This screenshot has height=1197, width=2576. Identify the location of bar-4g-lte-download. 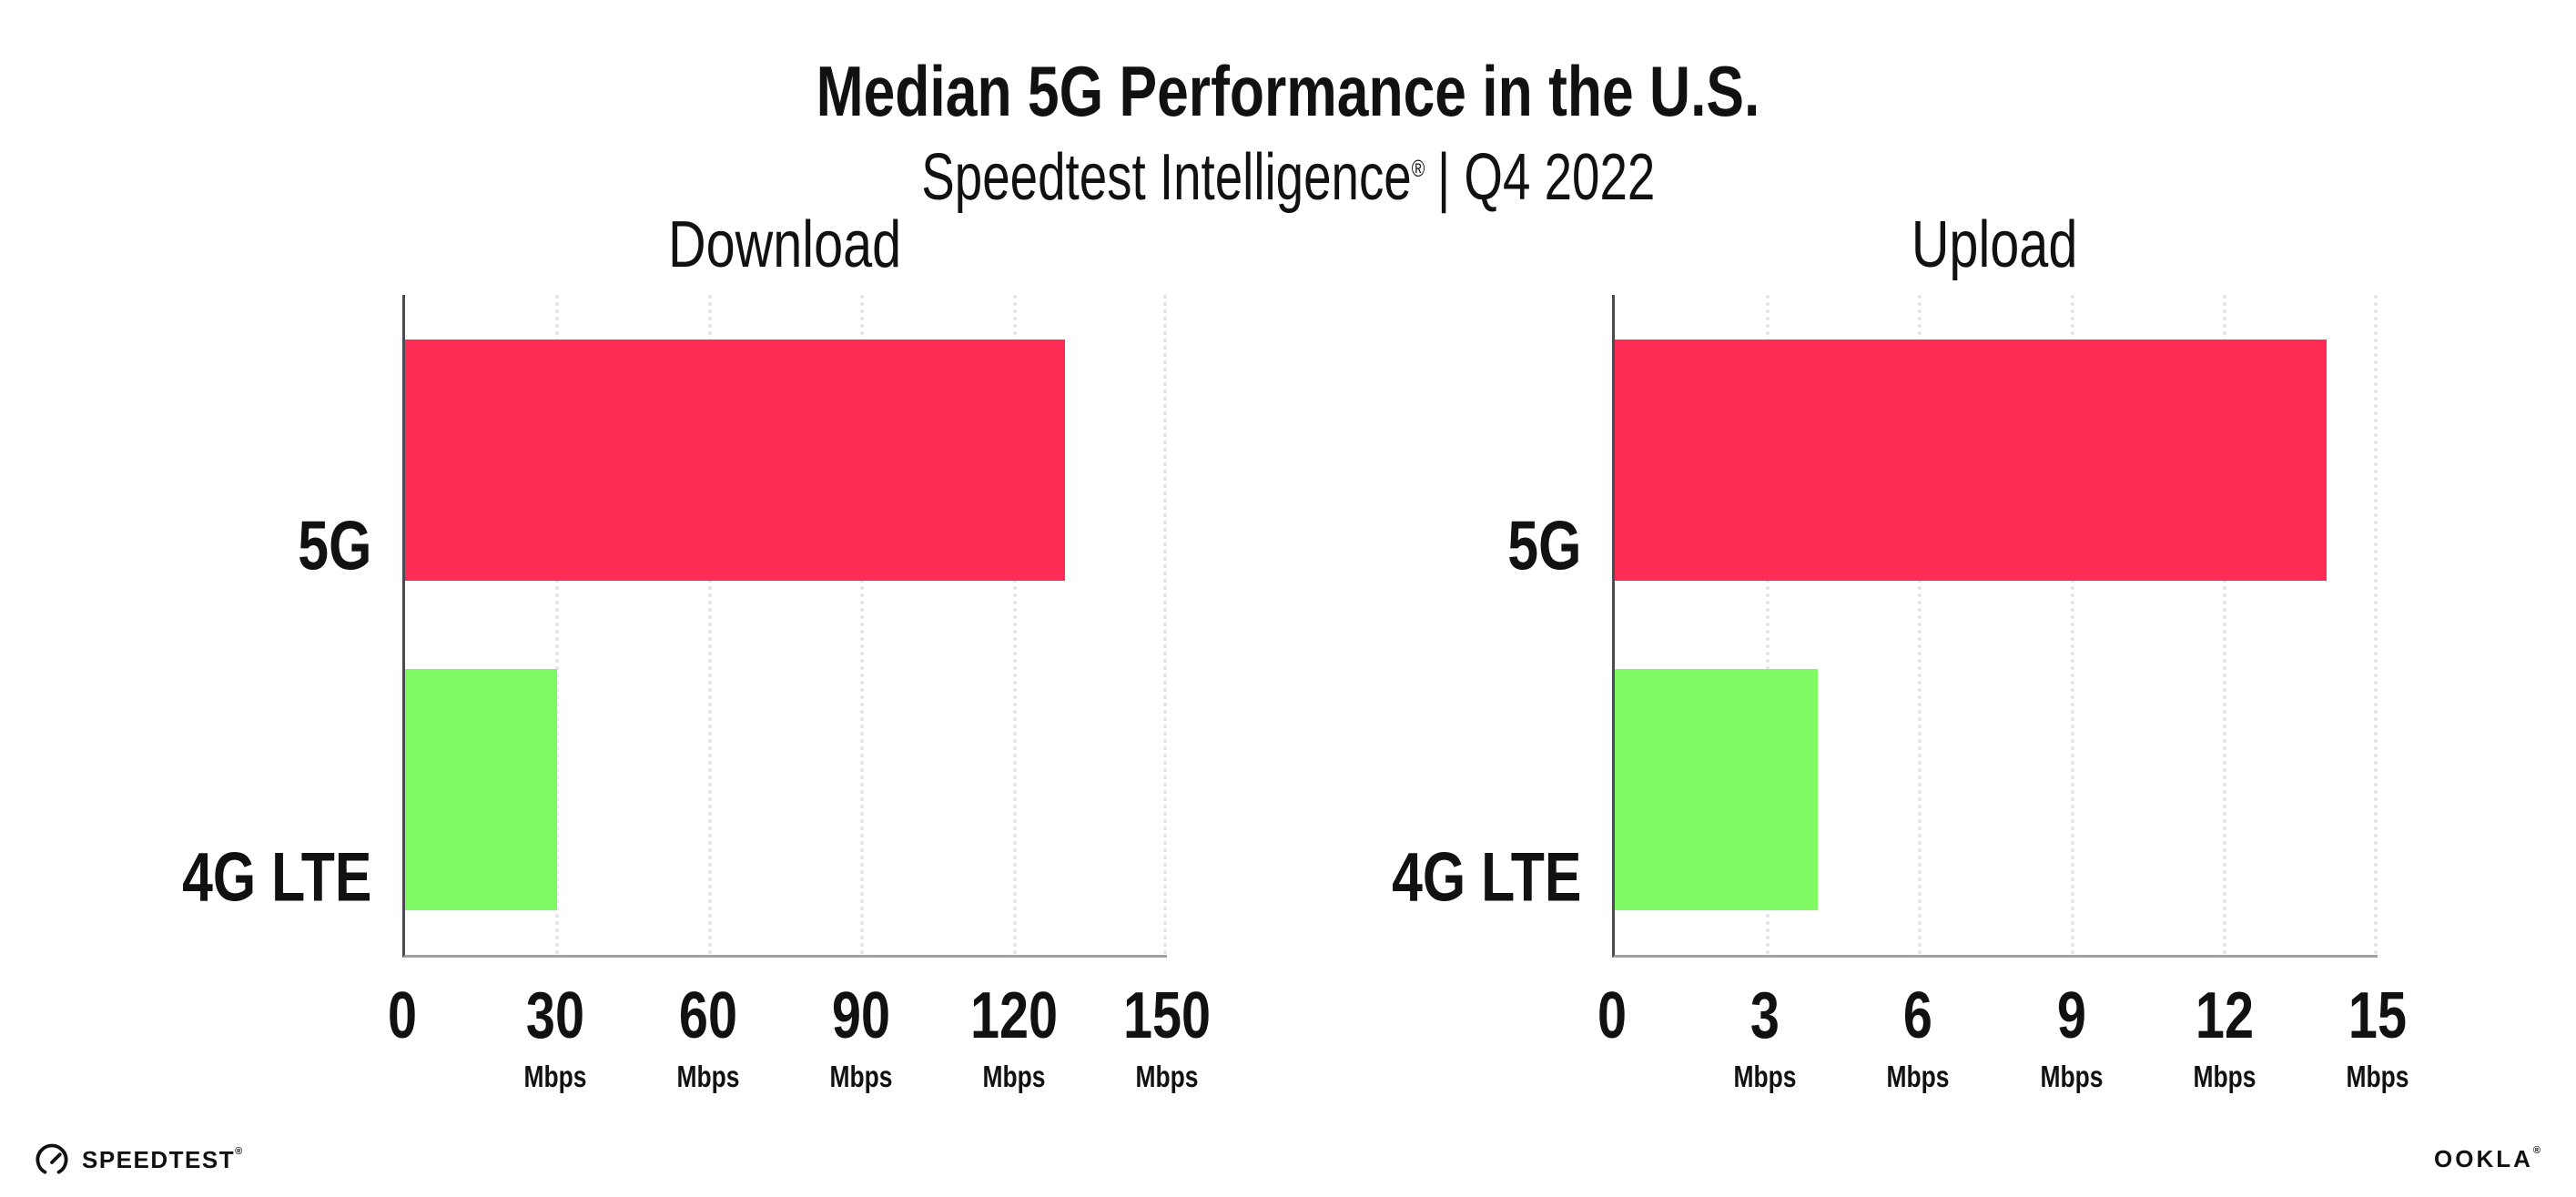
(481, 790).